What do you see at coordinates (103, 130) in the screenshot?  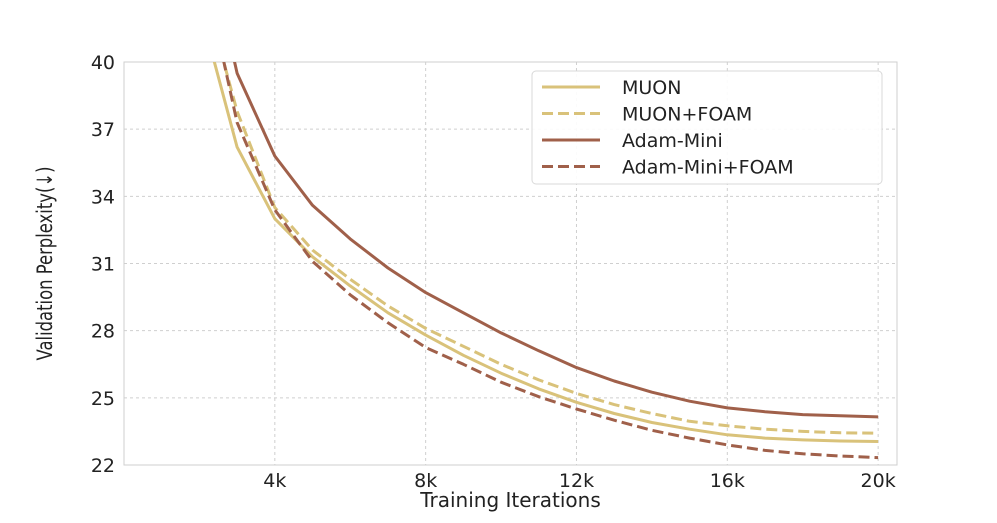 I see `y-tick-label: 37` at bounding box center [103, 130].